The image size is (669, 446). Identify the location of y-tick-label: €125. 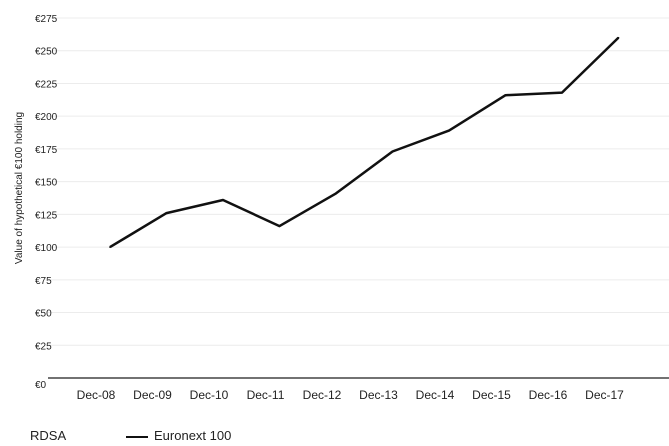
(46, 215).